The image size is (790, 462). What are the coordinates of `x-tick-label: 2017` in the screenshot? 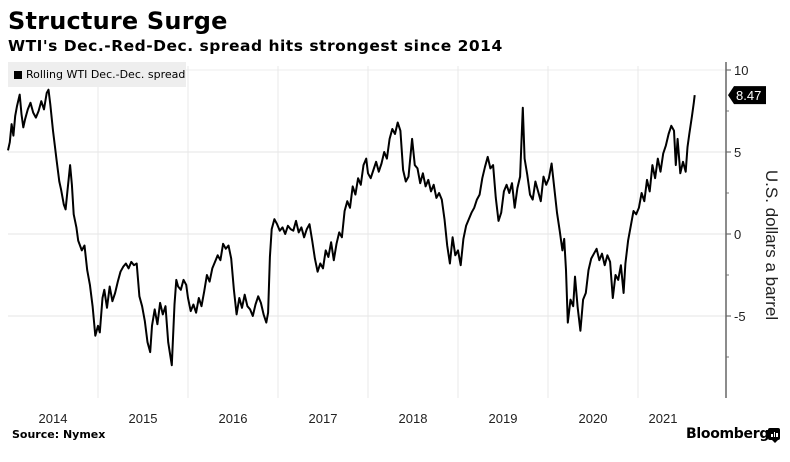 It's located at (323, 418).